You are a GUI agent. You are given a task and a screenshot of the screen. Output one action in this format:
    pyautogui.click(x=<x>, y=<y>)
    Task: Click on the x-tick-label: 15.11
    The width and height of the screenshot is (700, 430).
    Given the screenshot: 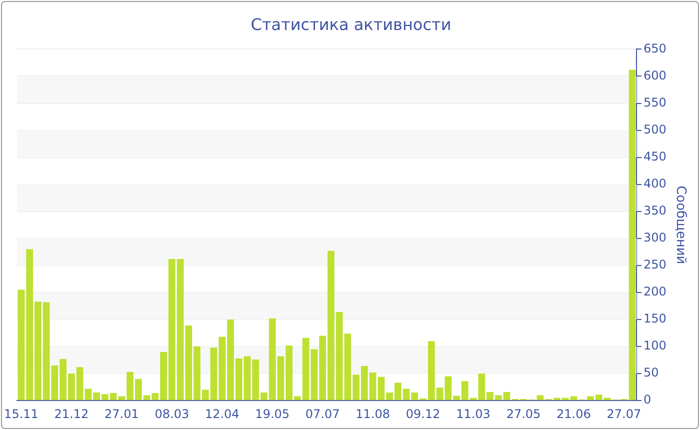 What is the action you would take?
    pyautogui.click(x=21, y=413)
    